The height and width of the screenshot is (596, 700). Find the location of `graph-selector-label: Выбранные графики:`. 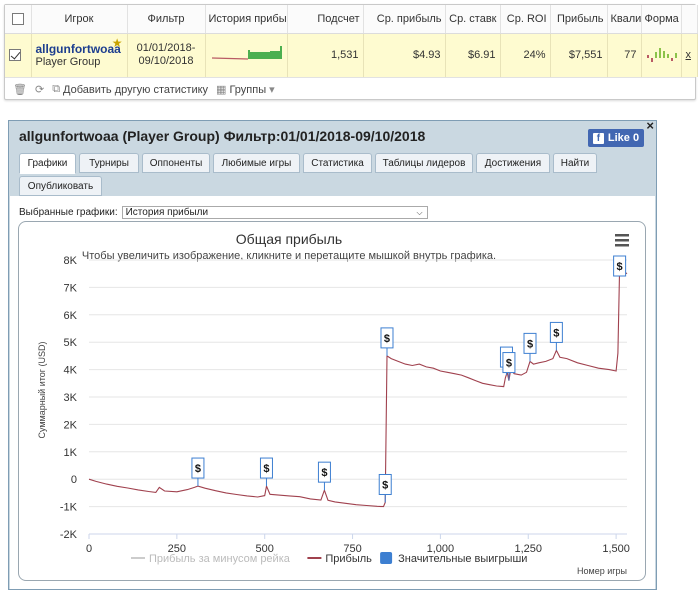

graph-selector-label: Выбранные графики: is located at coordinates (68, 212).